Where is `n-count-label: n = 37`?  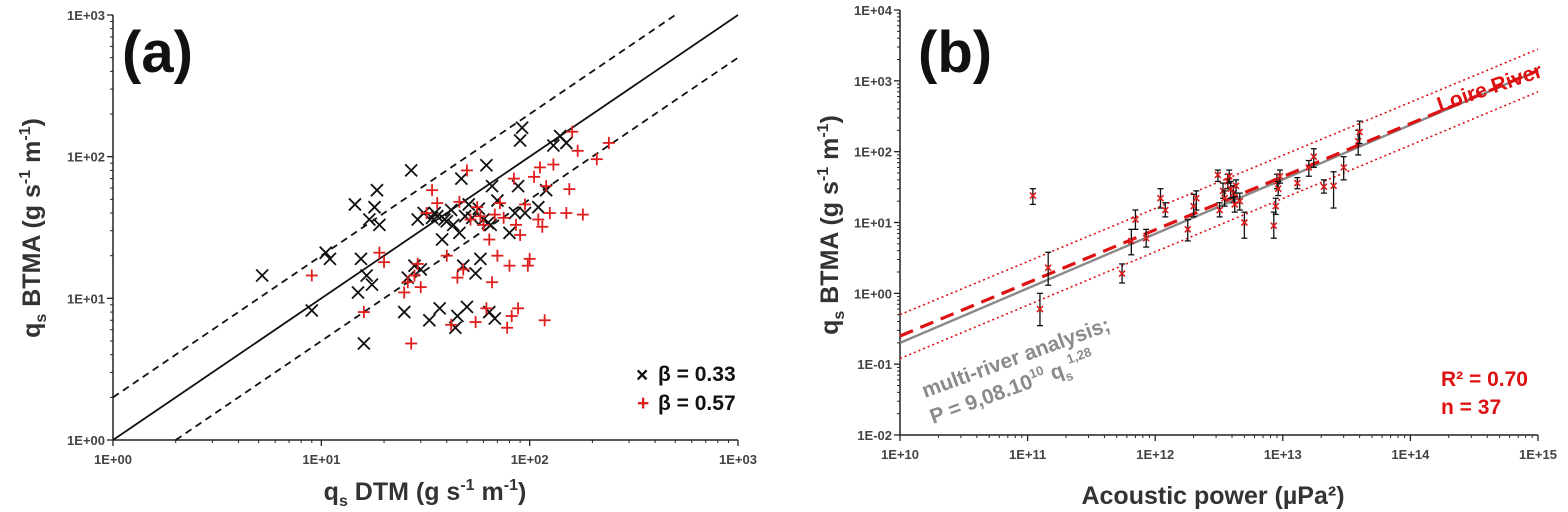
n-count-label: n = 37 is located at coordinates (1471, 407).